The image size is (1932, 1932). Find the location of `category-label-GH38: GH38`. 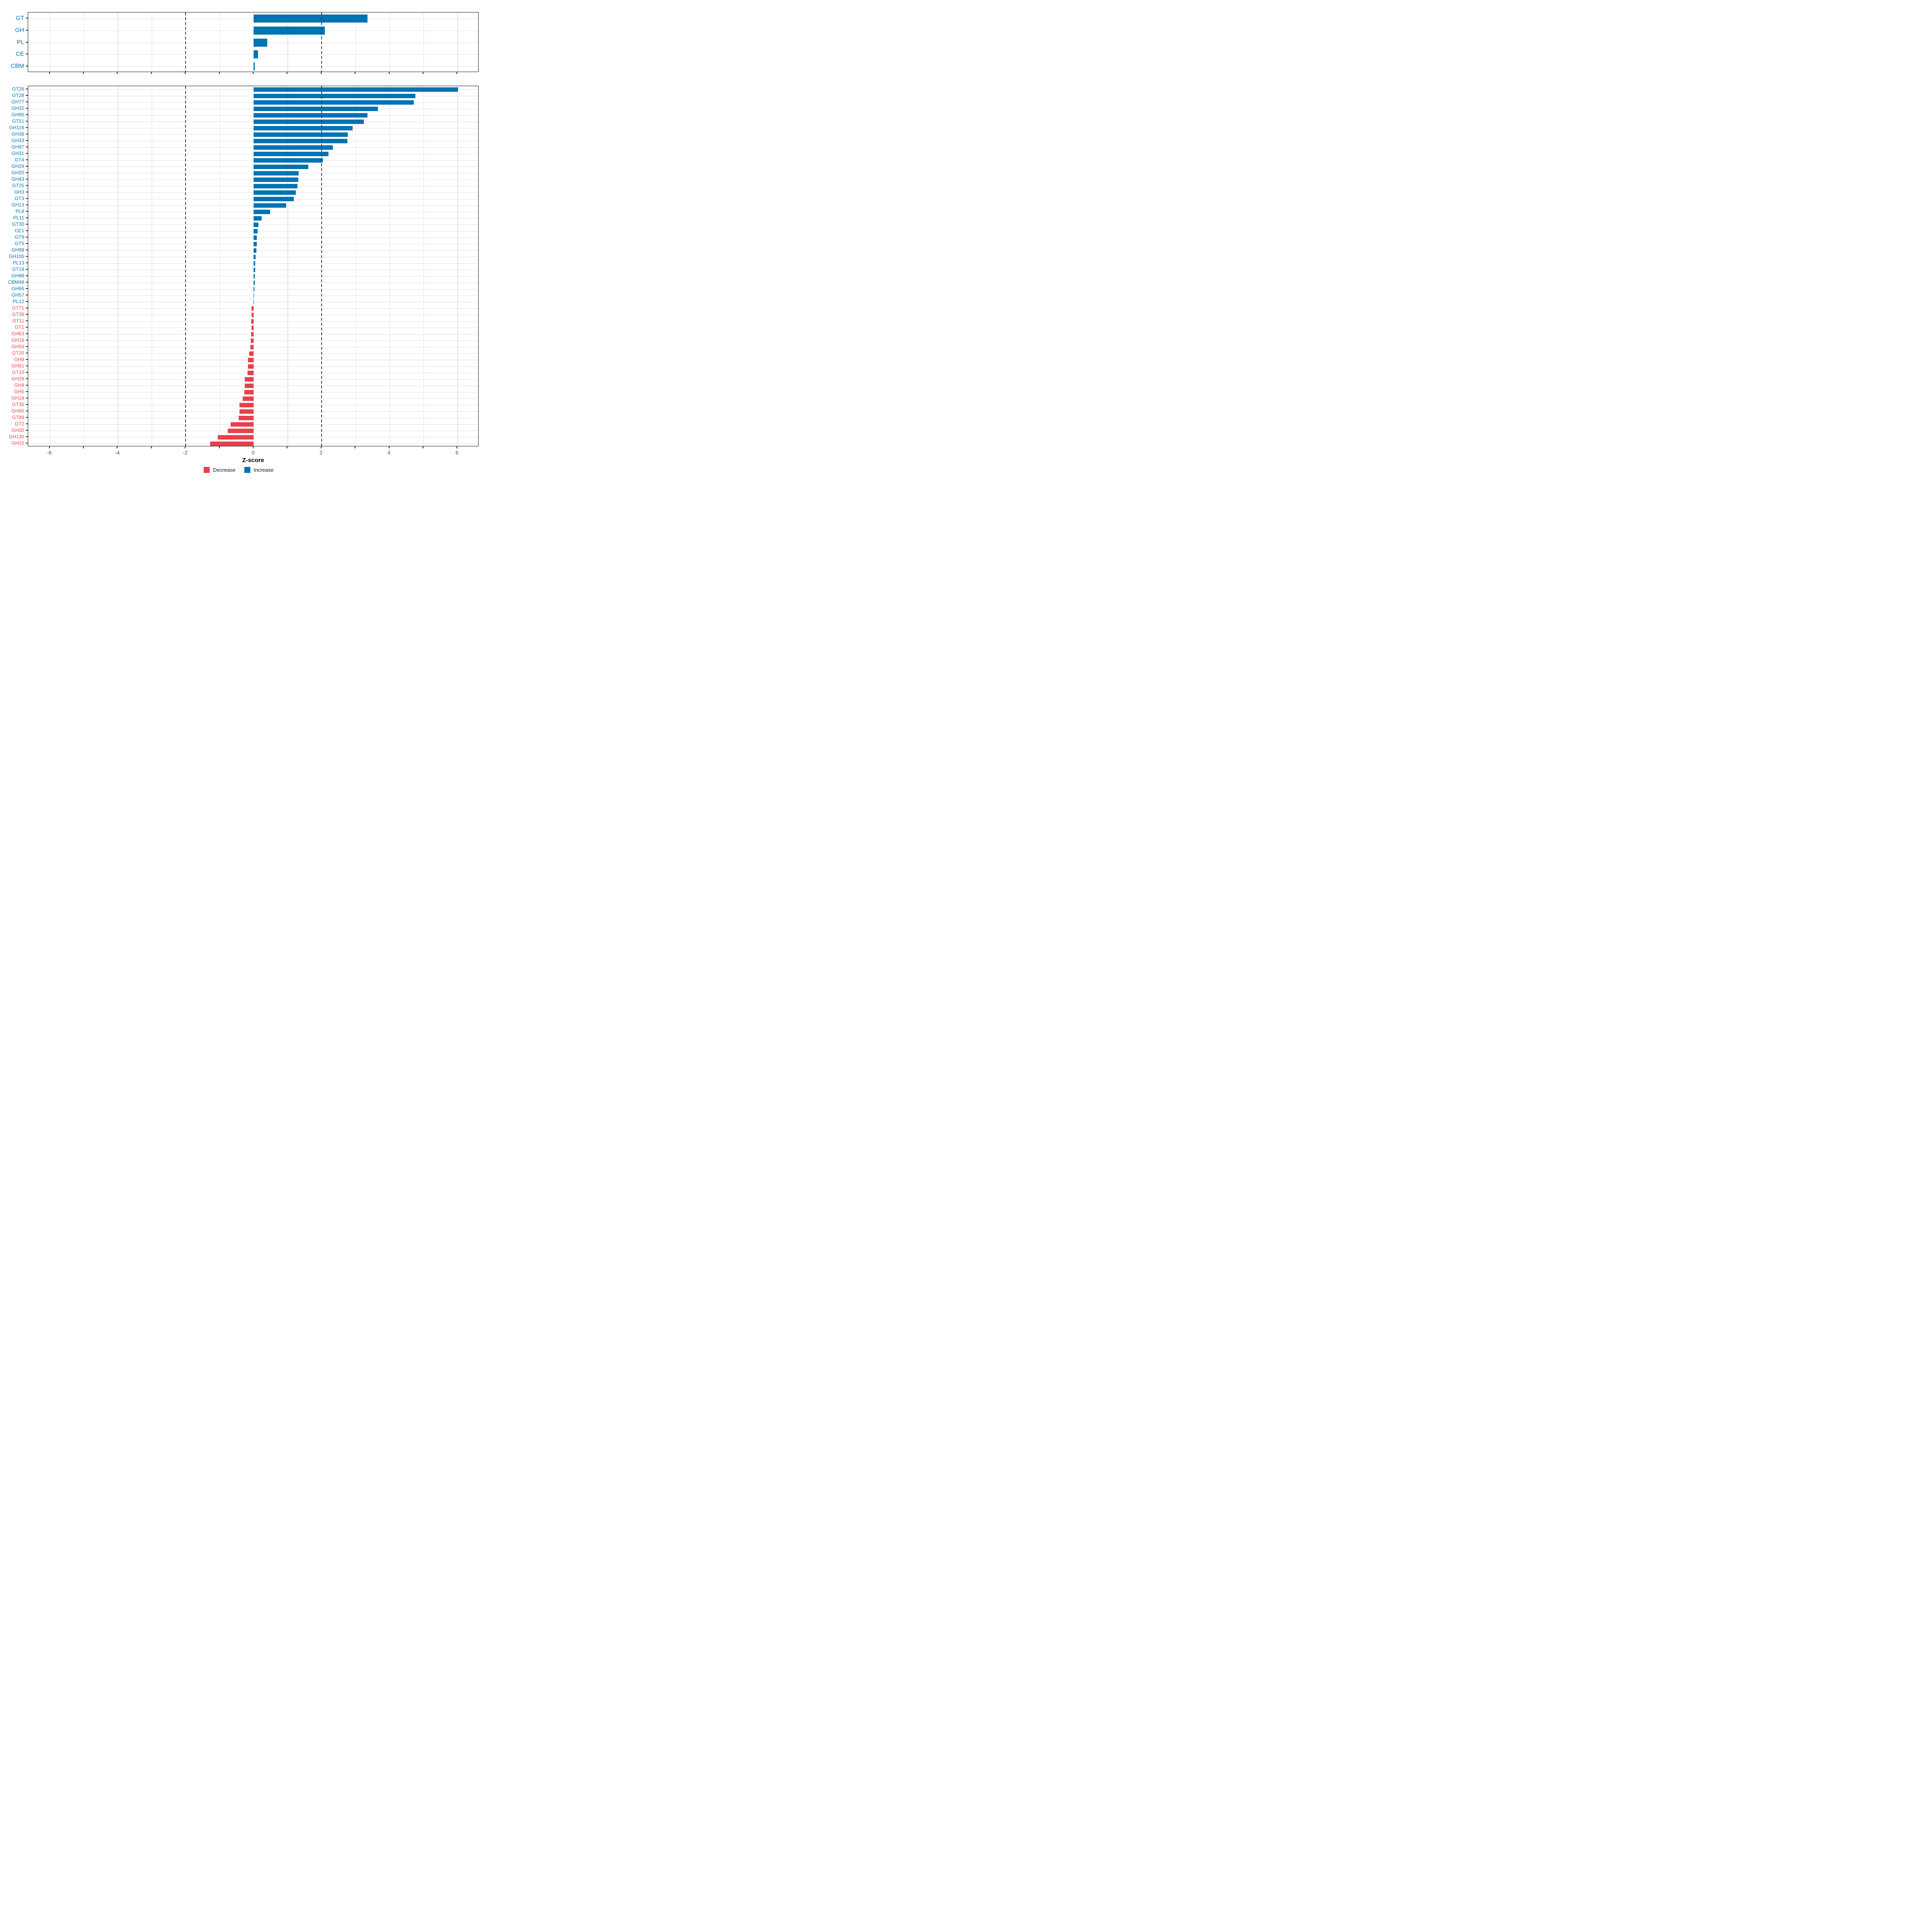

category-label-GH38: GH38 is located at coordinates (17, 134).